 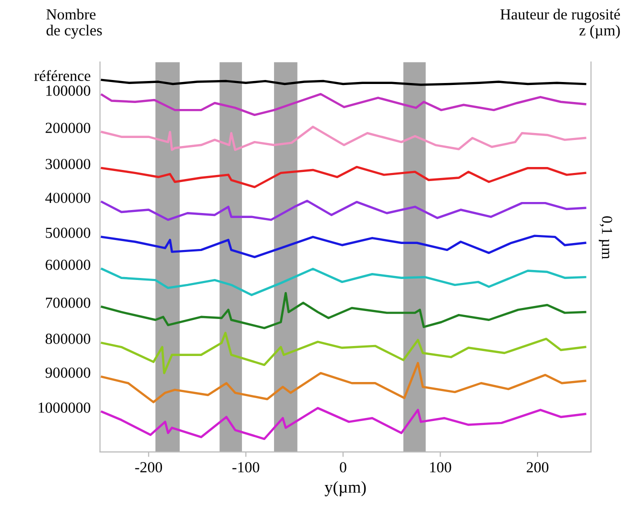 What do you see at coordinates (68, 164) in the screenshot?
I see `series-label: 300000` at bounding box center [68, 164].